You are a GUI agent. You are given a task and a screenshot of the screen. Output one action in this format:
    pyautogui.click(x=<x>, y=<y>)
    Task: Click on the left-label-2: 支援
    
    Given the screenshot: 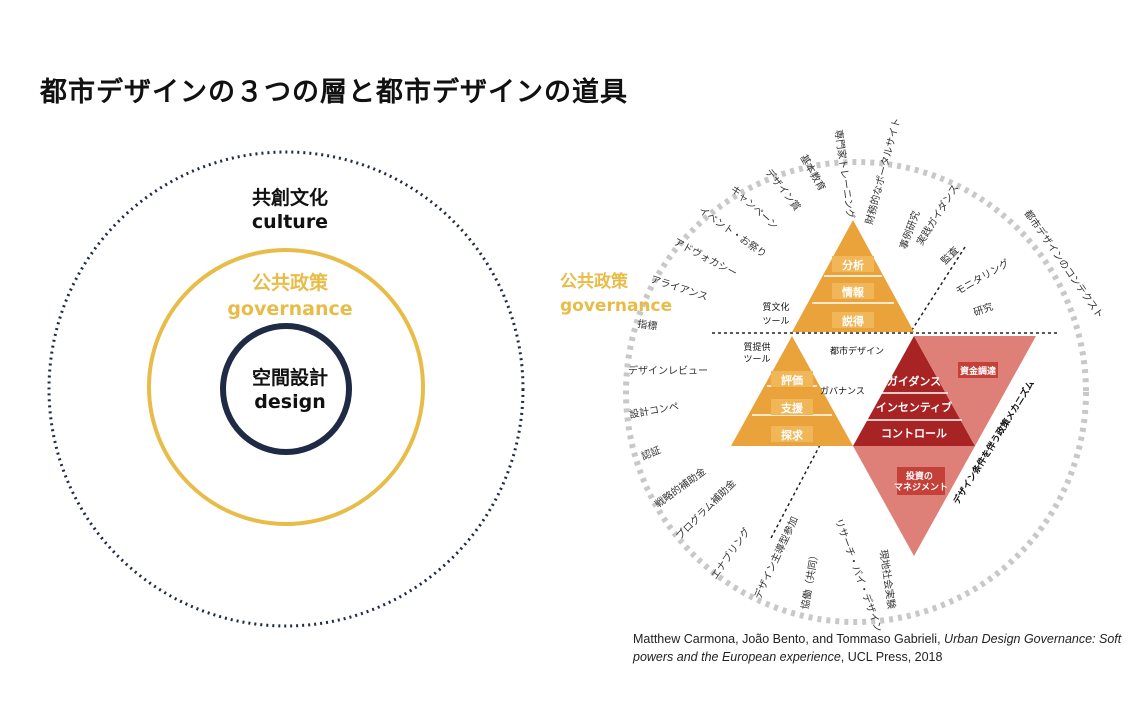 What is the action you would take?
    pyautogui.click(x=792, y=408)
    